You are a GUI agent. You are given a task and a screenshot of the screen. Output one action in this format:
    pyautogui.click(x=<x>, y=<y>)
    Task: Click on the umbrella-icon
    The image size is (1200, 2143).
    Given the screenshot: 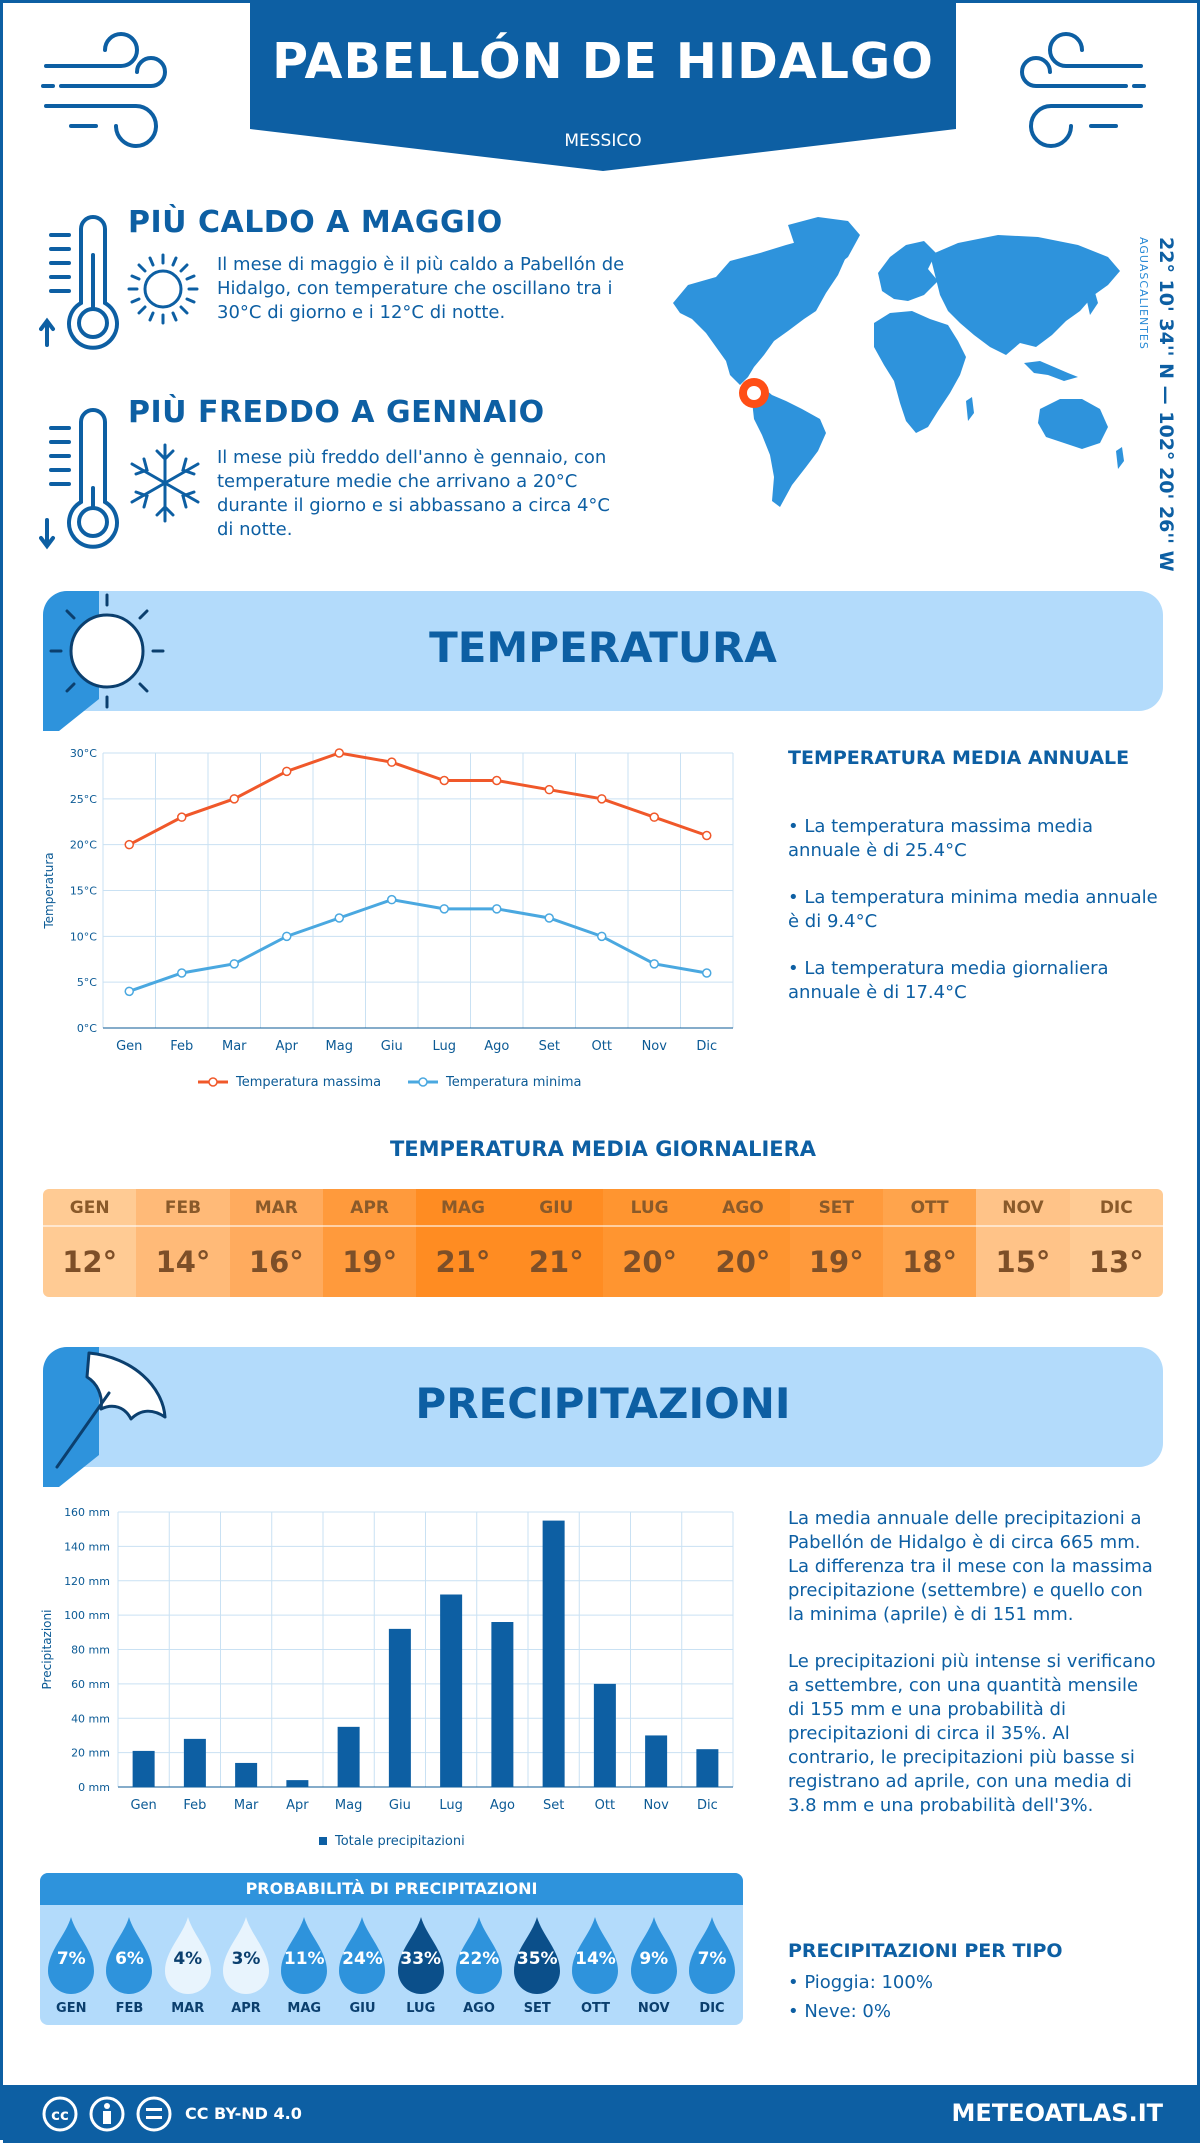 What is the action you would take?
    pyautogui.click(x=105, y=1417)
    